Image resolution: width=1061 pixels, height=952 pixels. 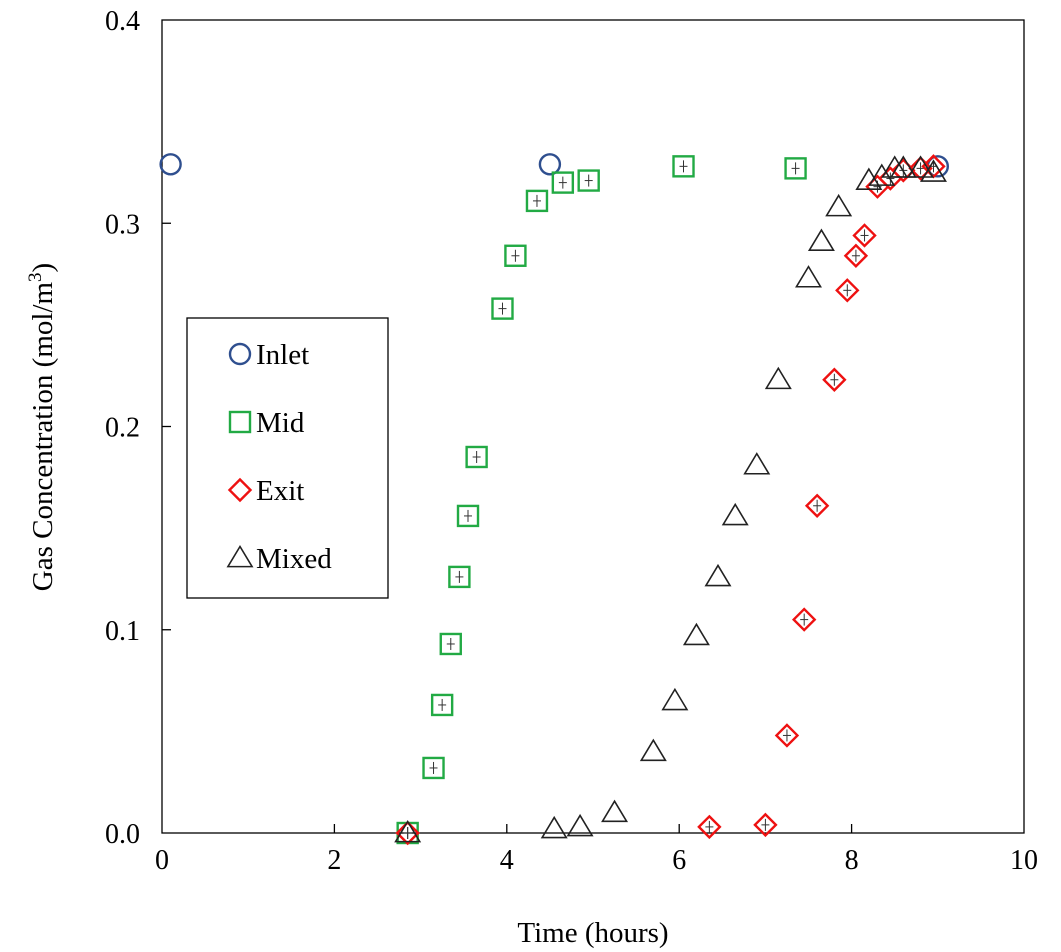 I want to click on y-axis: 0.0 0.1 0.2 0.3 0.4, so click(x=138, y=428).